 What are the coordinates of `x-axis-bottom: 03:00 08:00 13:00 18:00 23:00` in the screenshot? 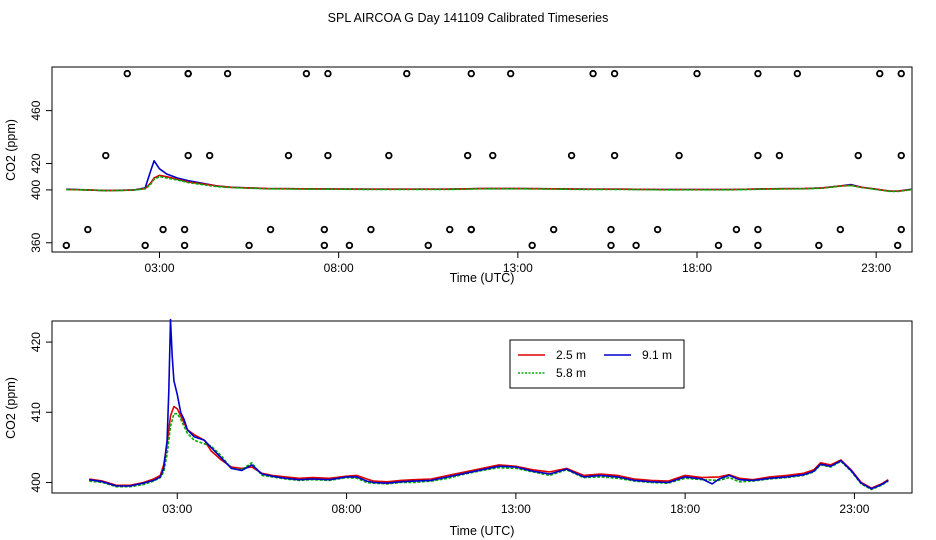 It's located at (516, 504).